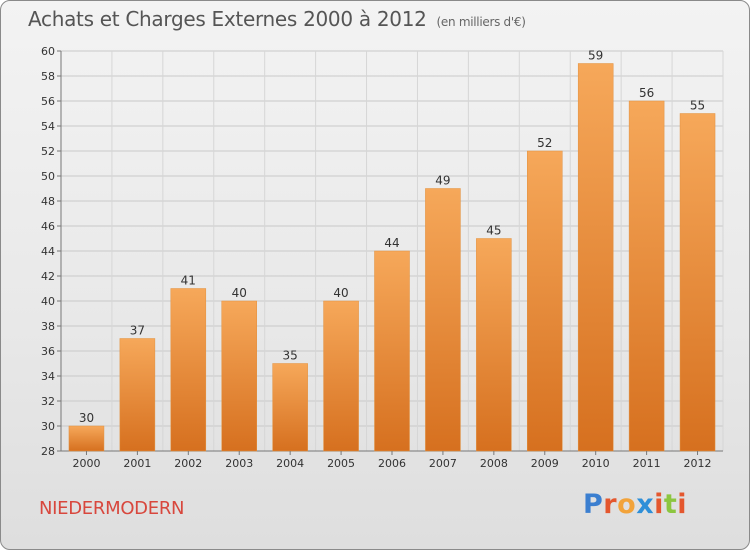 This screenshot has height=550, width=750. I want to click on y-tick-label: 50, so click(48, 176).